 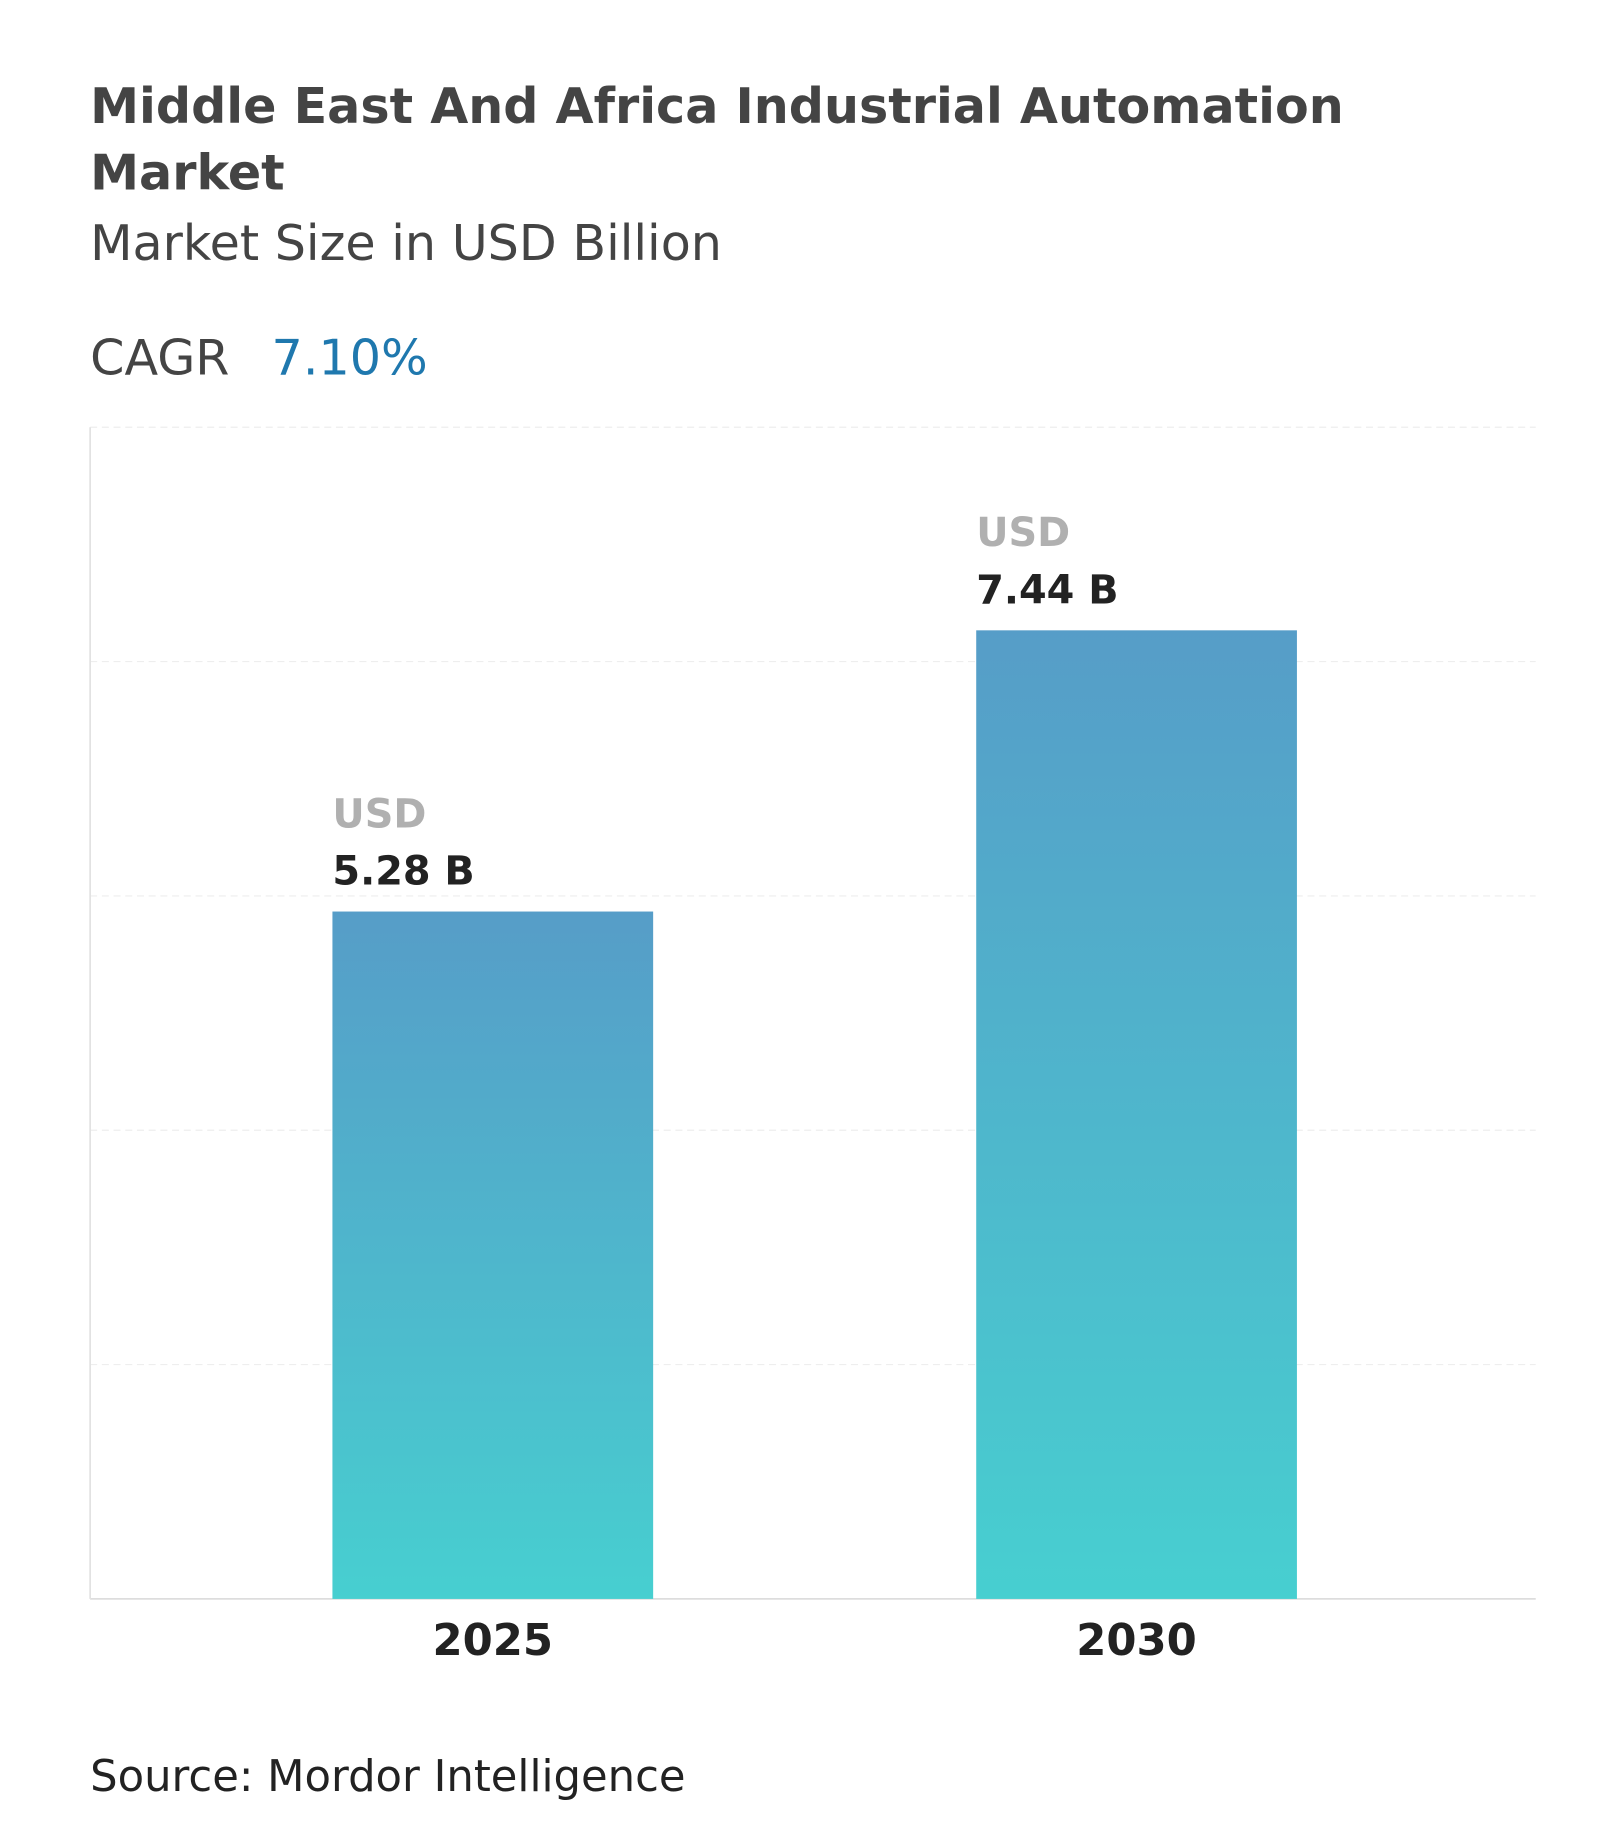 I want to click on x-tick-label: 2030, so click(x=1136, y=1641).